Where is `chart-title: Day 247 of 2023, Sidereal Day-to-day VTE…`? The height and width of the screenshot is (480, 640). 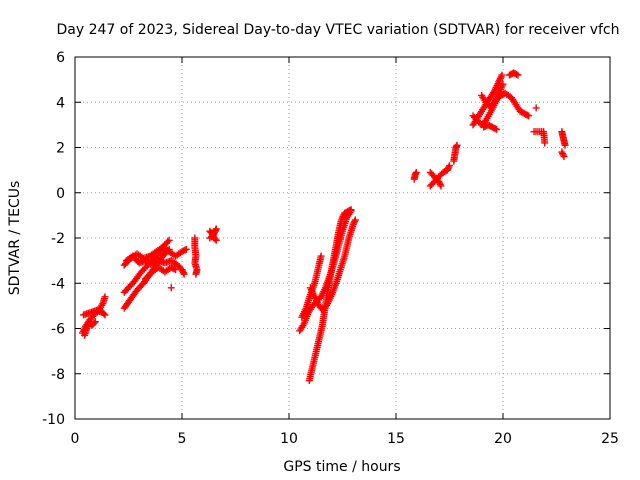 chart-title: Day 247 of 2023, Sidereal Day-to-day VTE… is located at coordinates (337, 30).